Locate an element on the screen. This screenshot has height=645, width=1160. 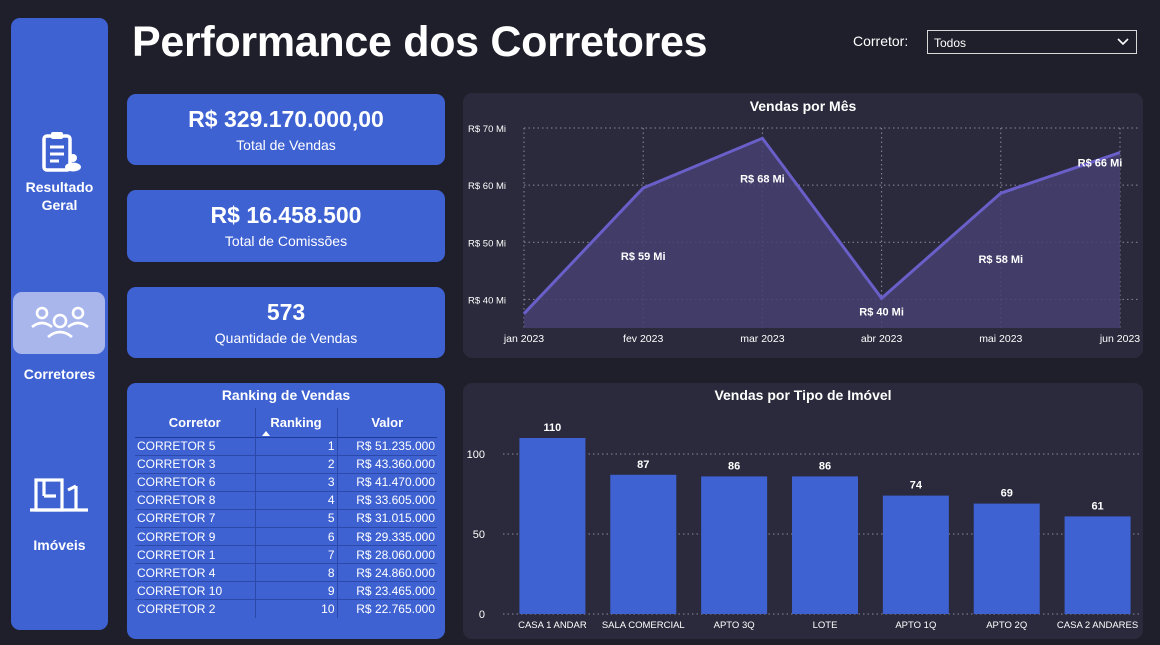
ranking-title: Ranking de Vendas is located at coordinates (286, 395).